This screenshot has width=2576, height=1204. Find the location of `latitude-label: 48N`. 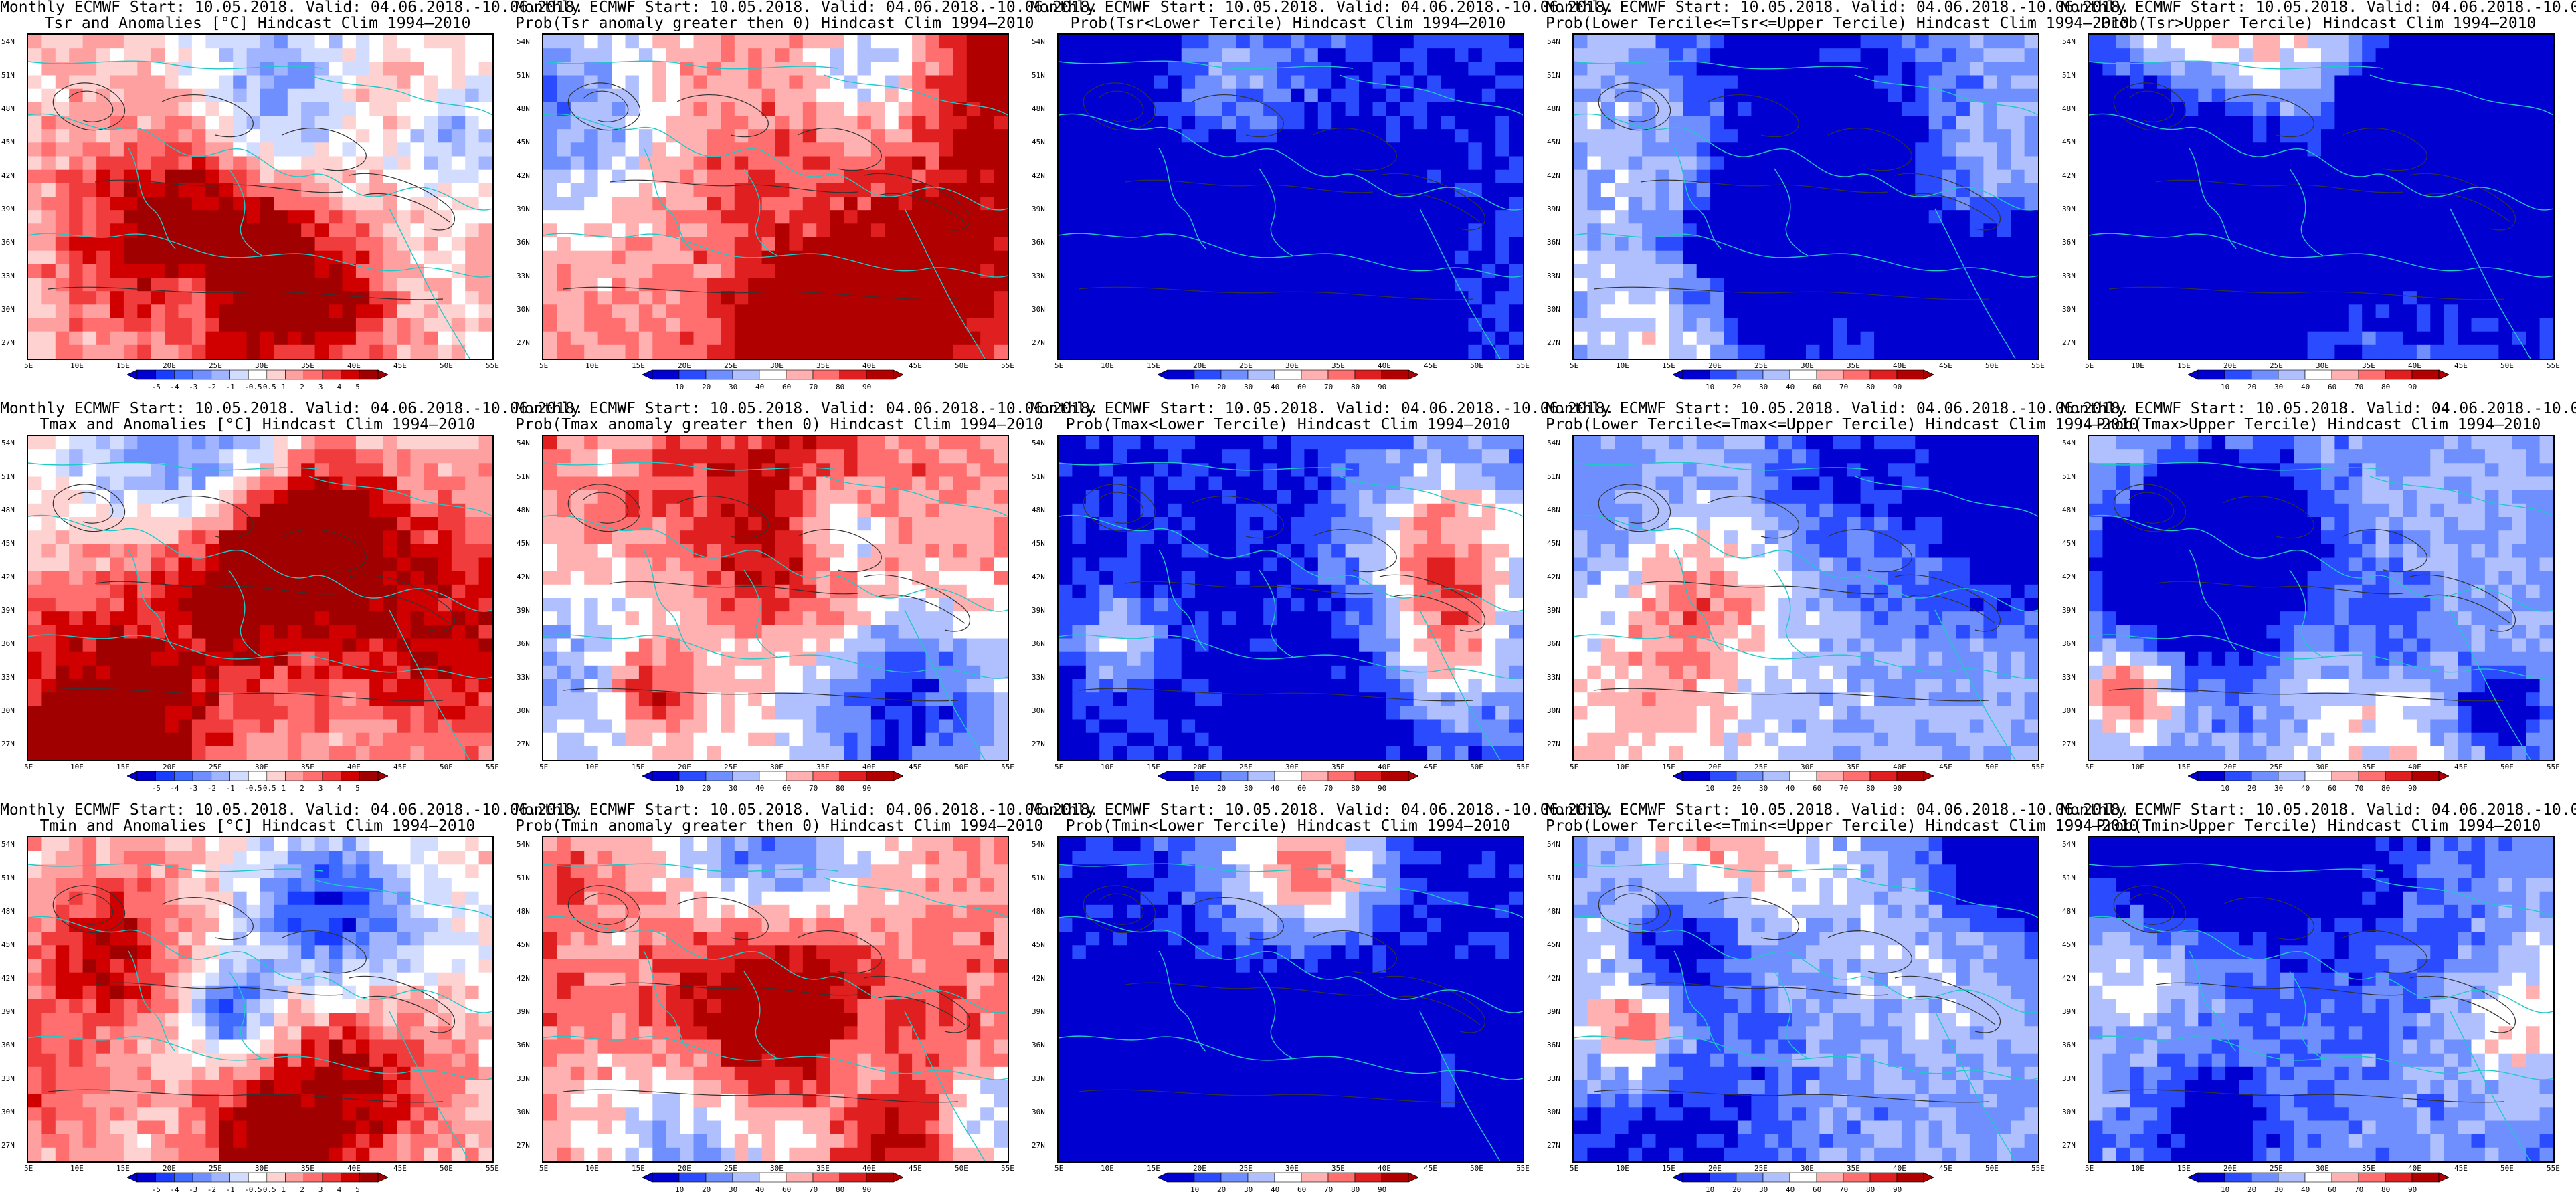

latitude-label: 48N is located at coordinates (1038, 108).